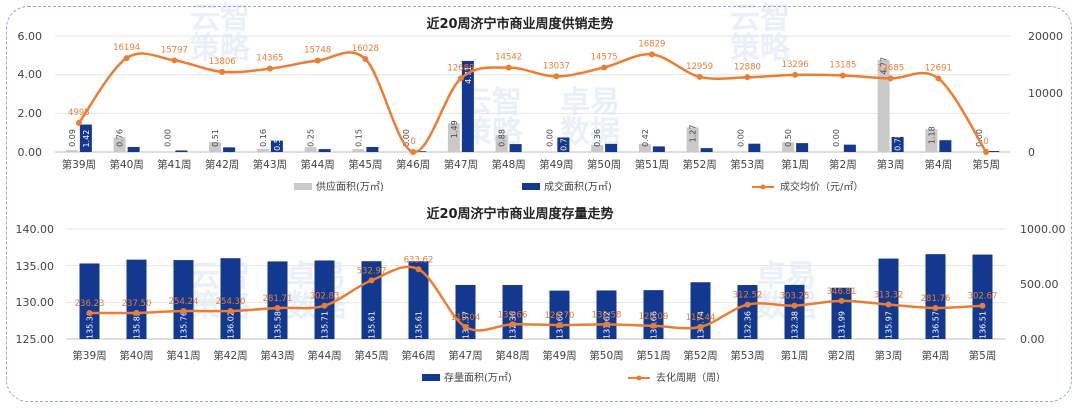  What do you see at coordinates (30, 74) in the screenshot?
I see `chart1-y-left-tick: 4.00` at bounding box center [30, 74].